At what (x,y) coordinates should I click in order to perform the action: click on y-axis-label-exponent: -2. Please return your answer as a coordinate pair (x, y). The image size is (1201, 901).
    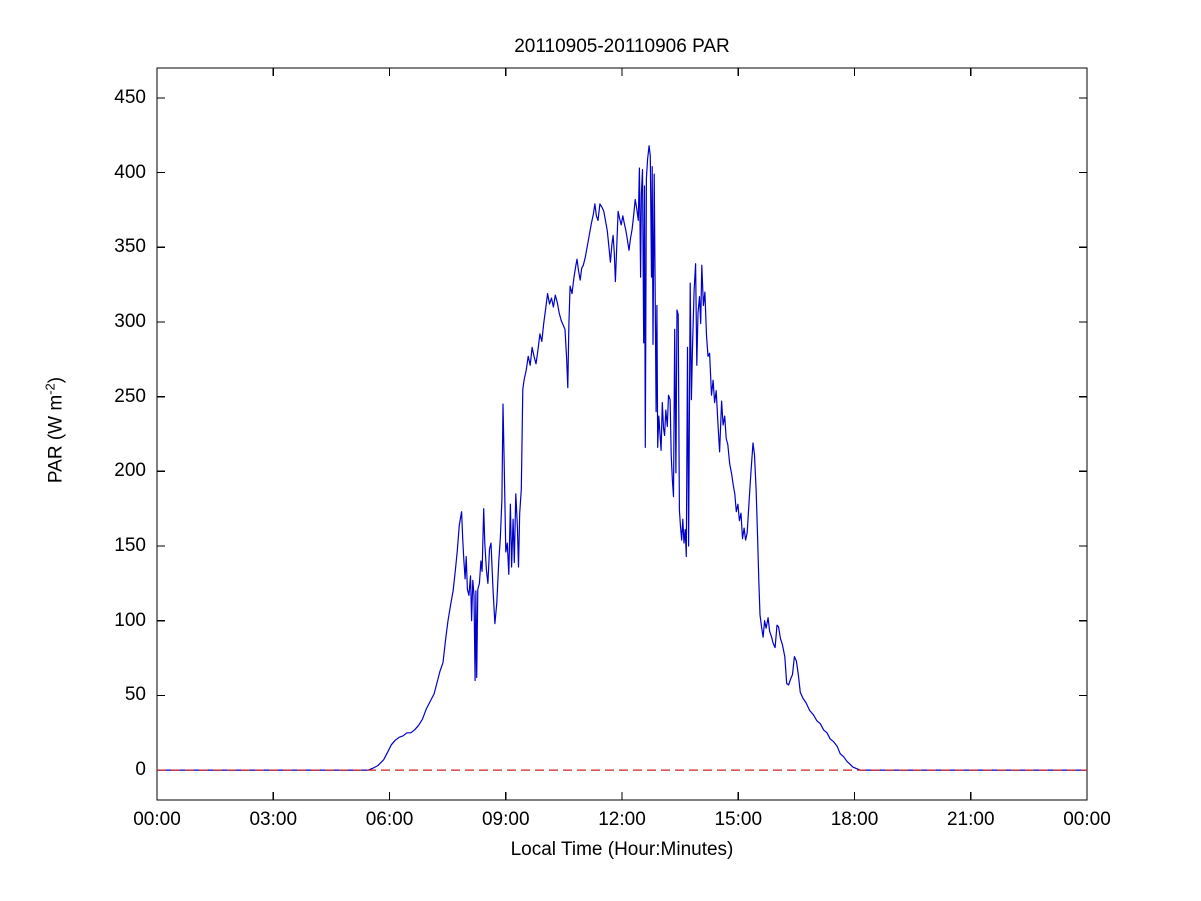
    Looking at the image, I should click on (50, 389).